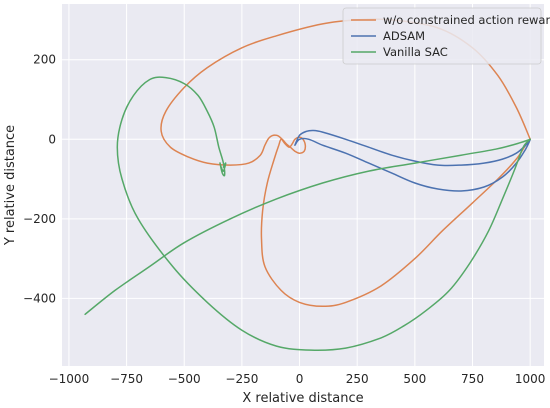 Image resolution: width=550 pixels, height=408 pixels. Describe the element at coordinates (302, 398) in the screenshot. I see `x-axis-label: X relative distance` at that location.